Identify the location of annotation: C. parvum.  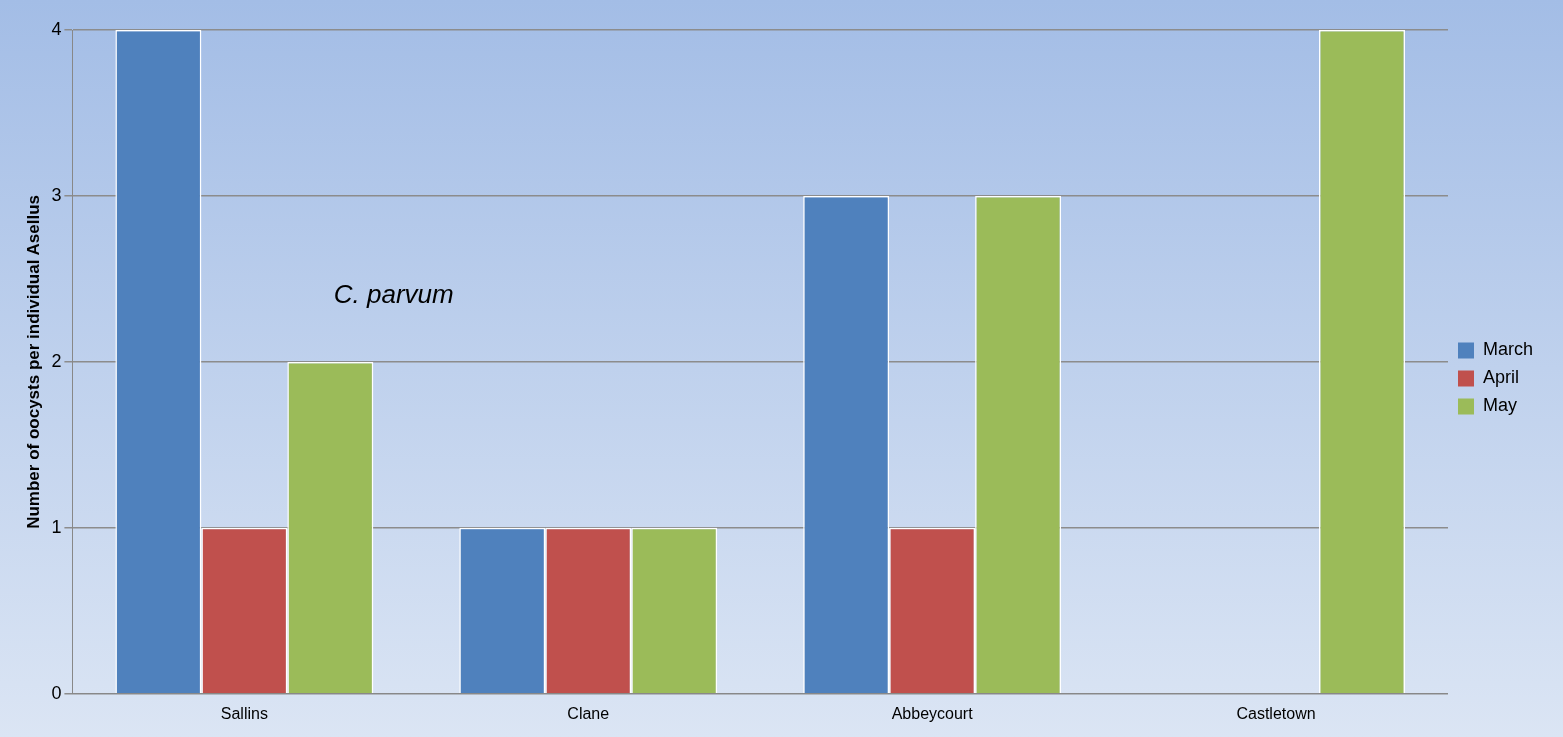
(393, 293).